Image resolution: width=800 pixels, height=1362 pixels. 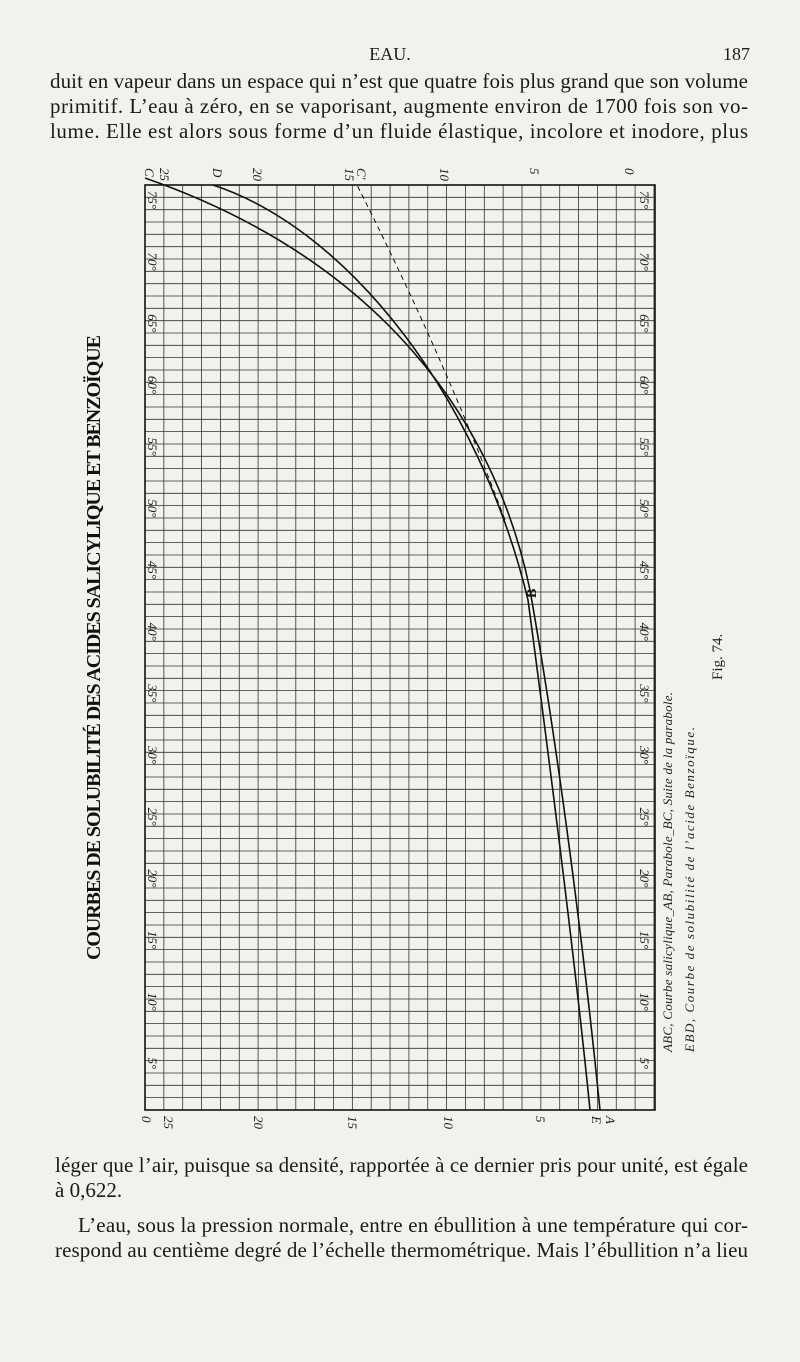 What do you see at coordinates (349, 175) in the screenshot?
I see `top-label: 15` at bounding box center [349, 175].